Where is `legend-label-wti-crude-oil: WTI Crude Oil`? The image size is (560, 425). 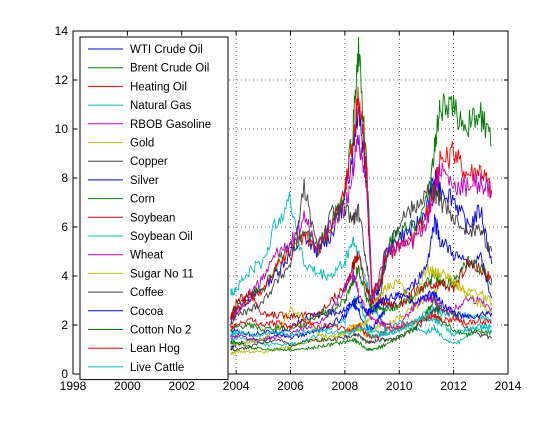 legend-label-wti-crude-oil: WTI Crude Oil is located at coordinates (166, 50).